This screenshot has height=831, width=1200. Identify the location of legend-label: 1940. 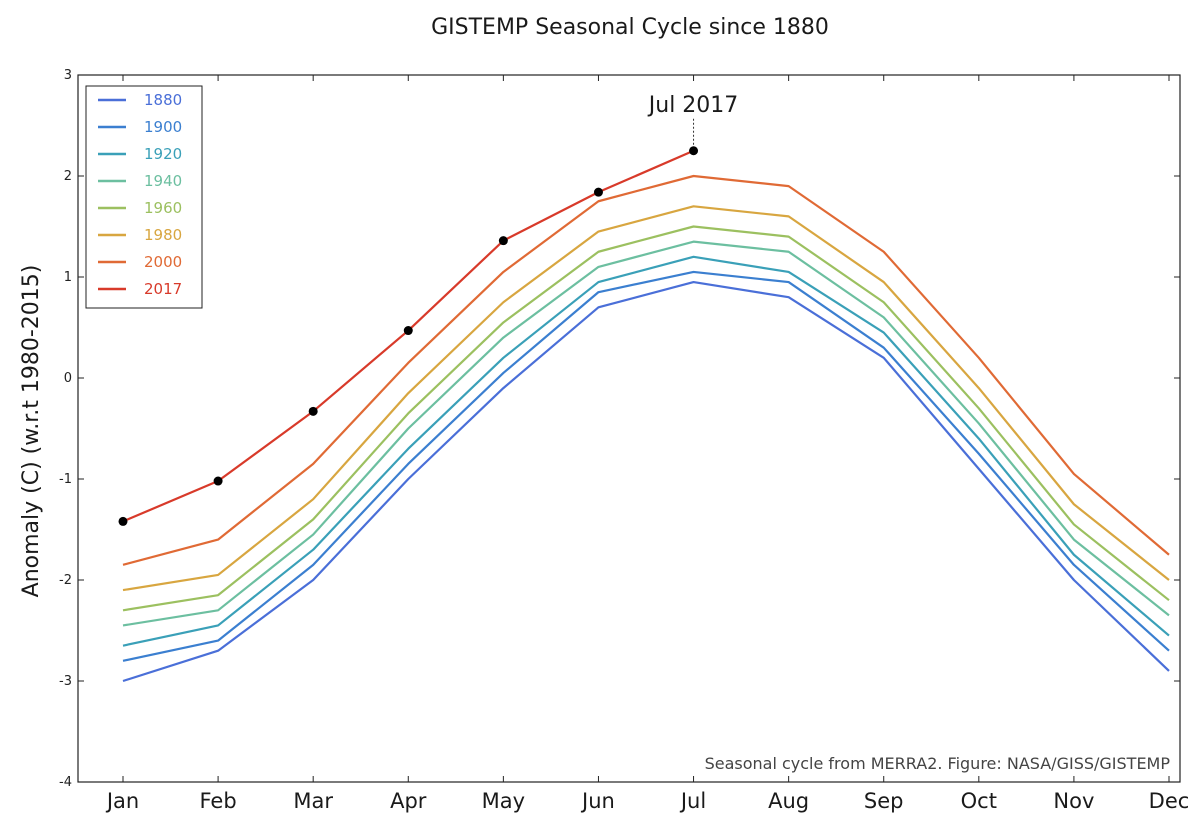
(163, 181).